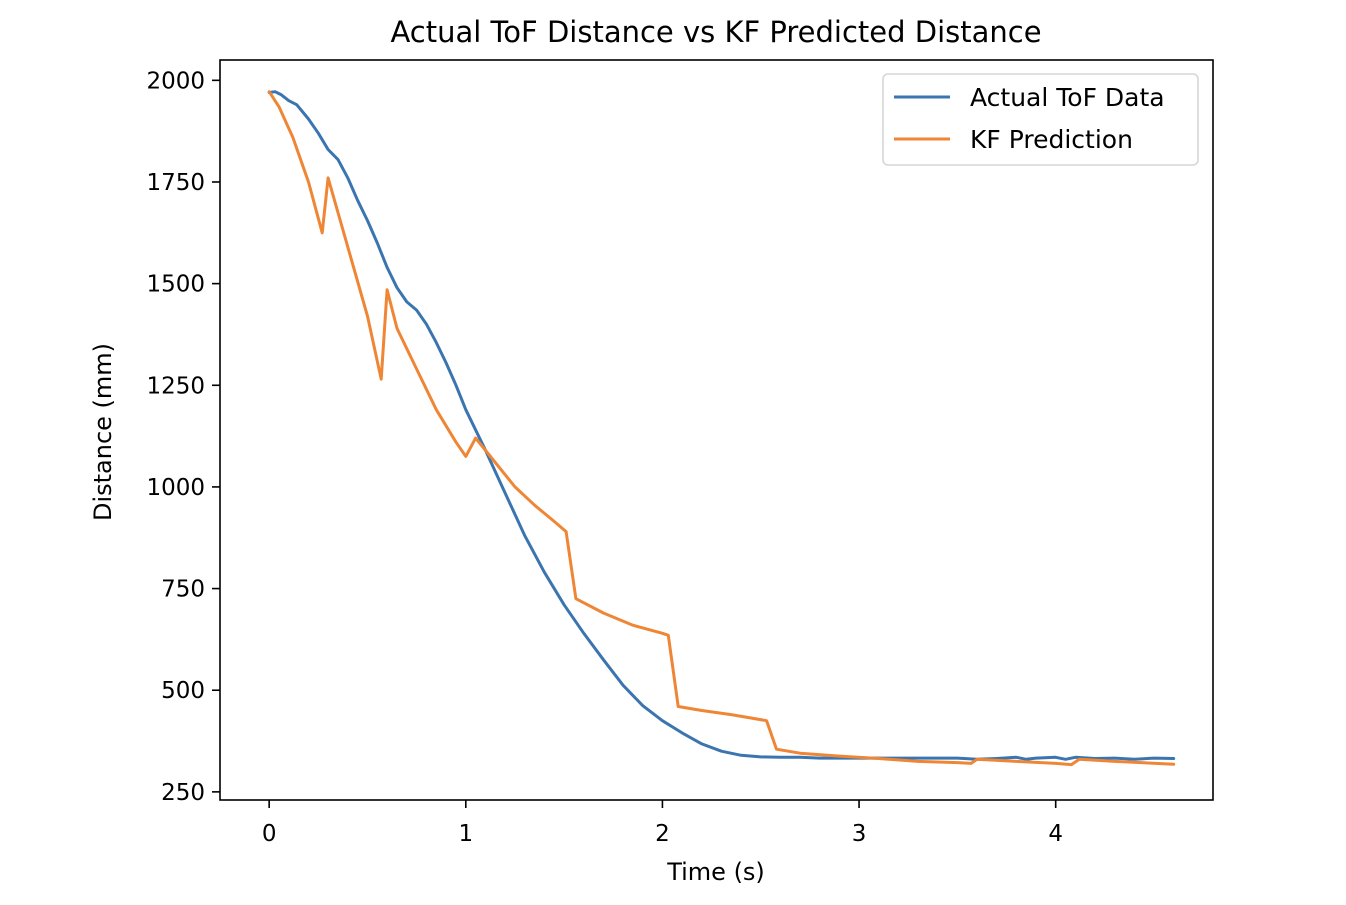 The width and height of the screenshot is (1346, 905). What do you see at coordinates (1051, 139) in the screenshot?
I see `legend-label-1: KF Prediction` at bounding box center [1051, 139].